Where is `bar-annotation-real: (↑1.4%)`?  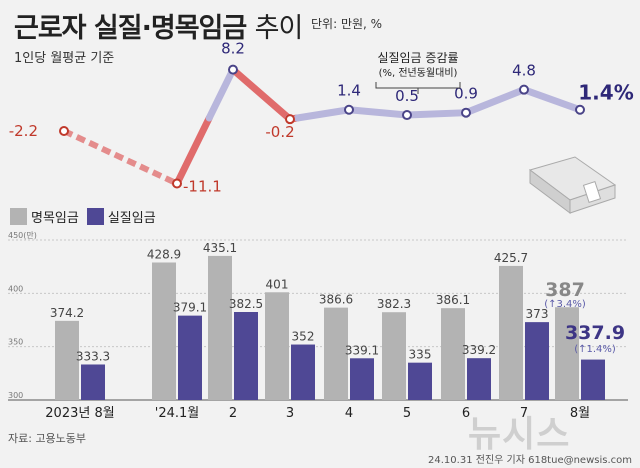
bar-annotation-real: (↑1.4%) is located at coordinates (595, 349).